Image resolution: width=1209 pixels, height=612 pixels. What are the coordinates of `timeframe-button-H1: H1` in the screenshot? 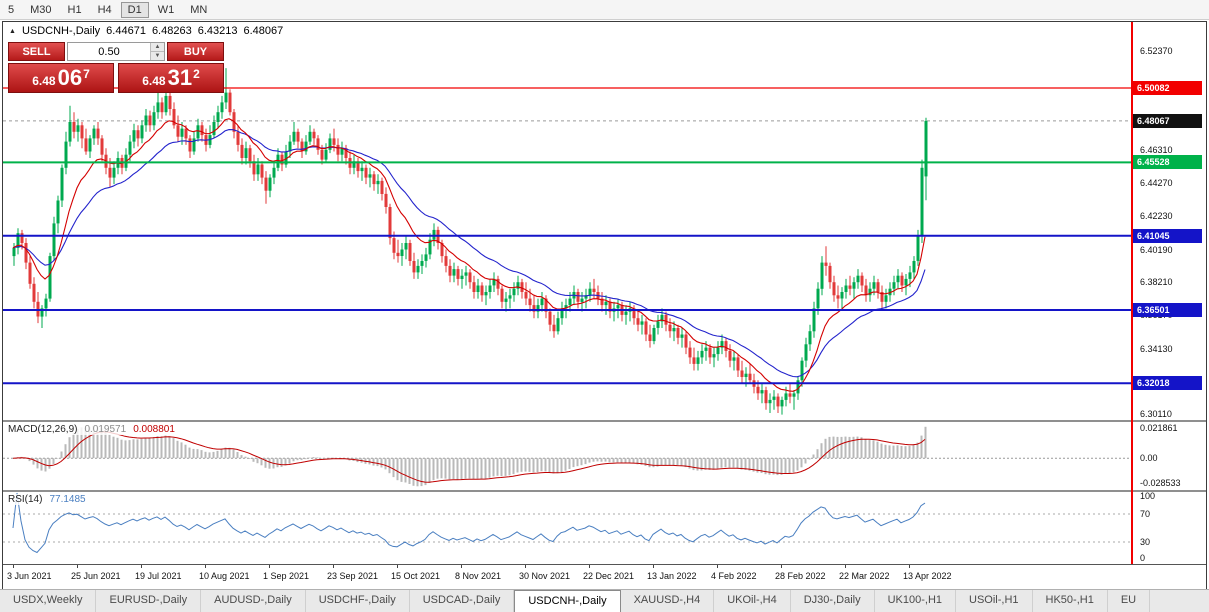 It's located at (74, 9).